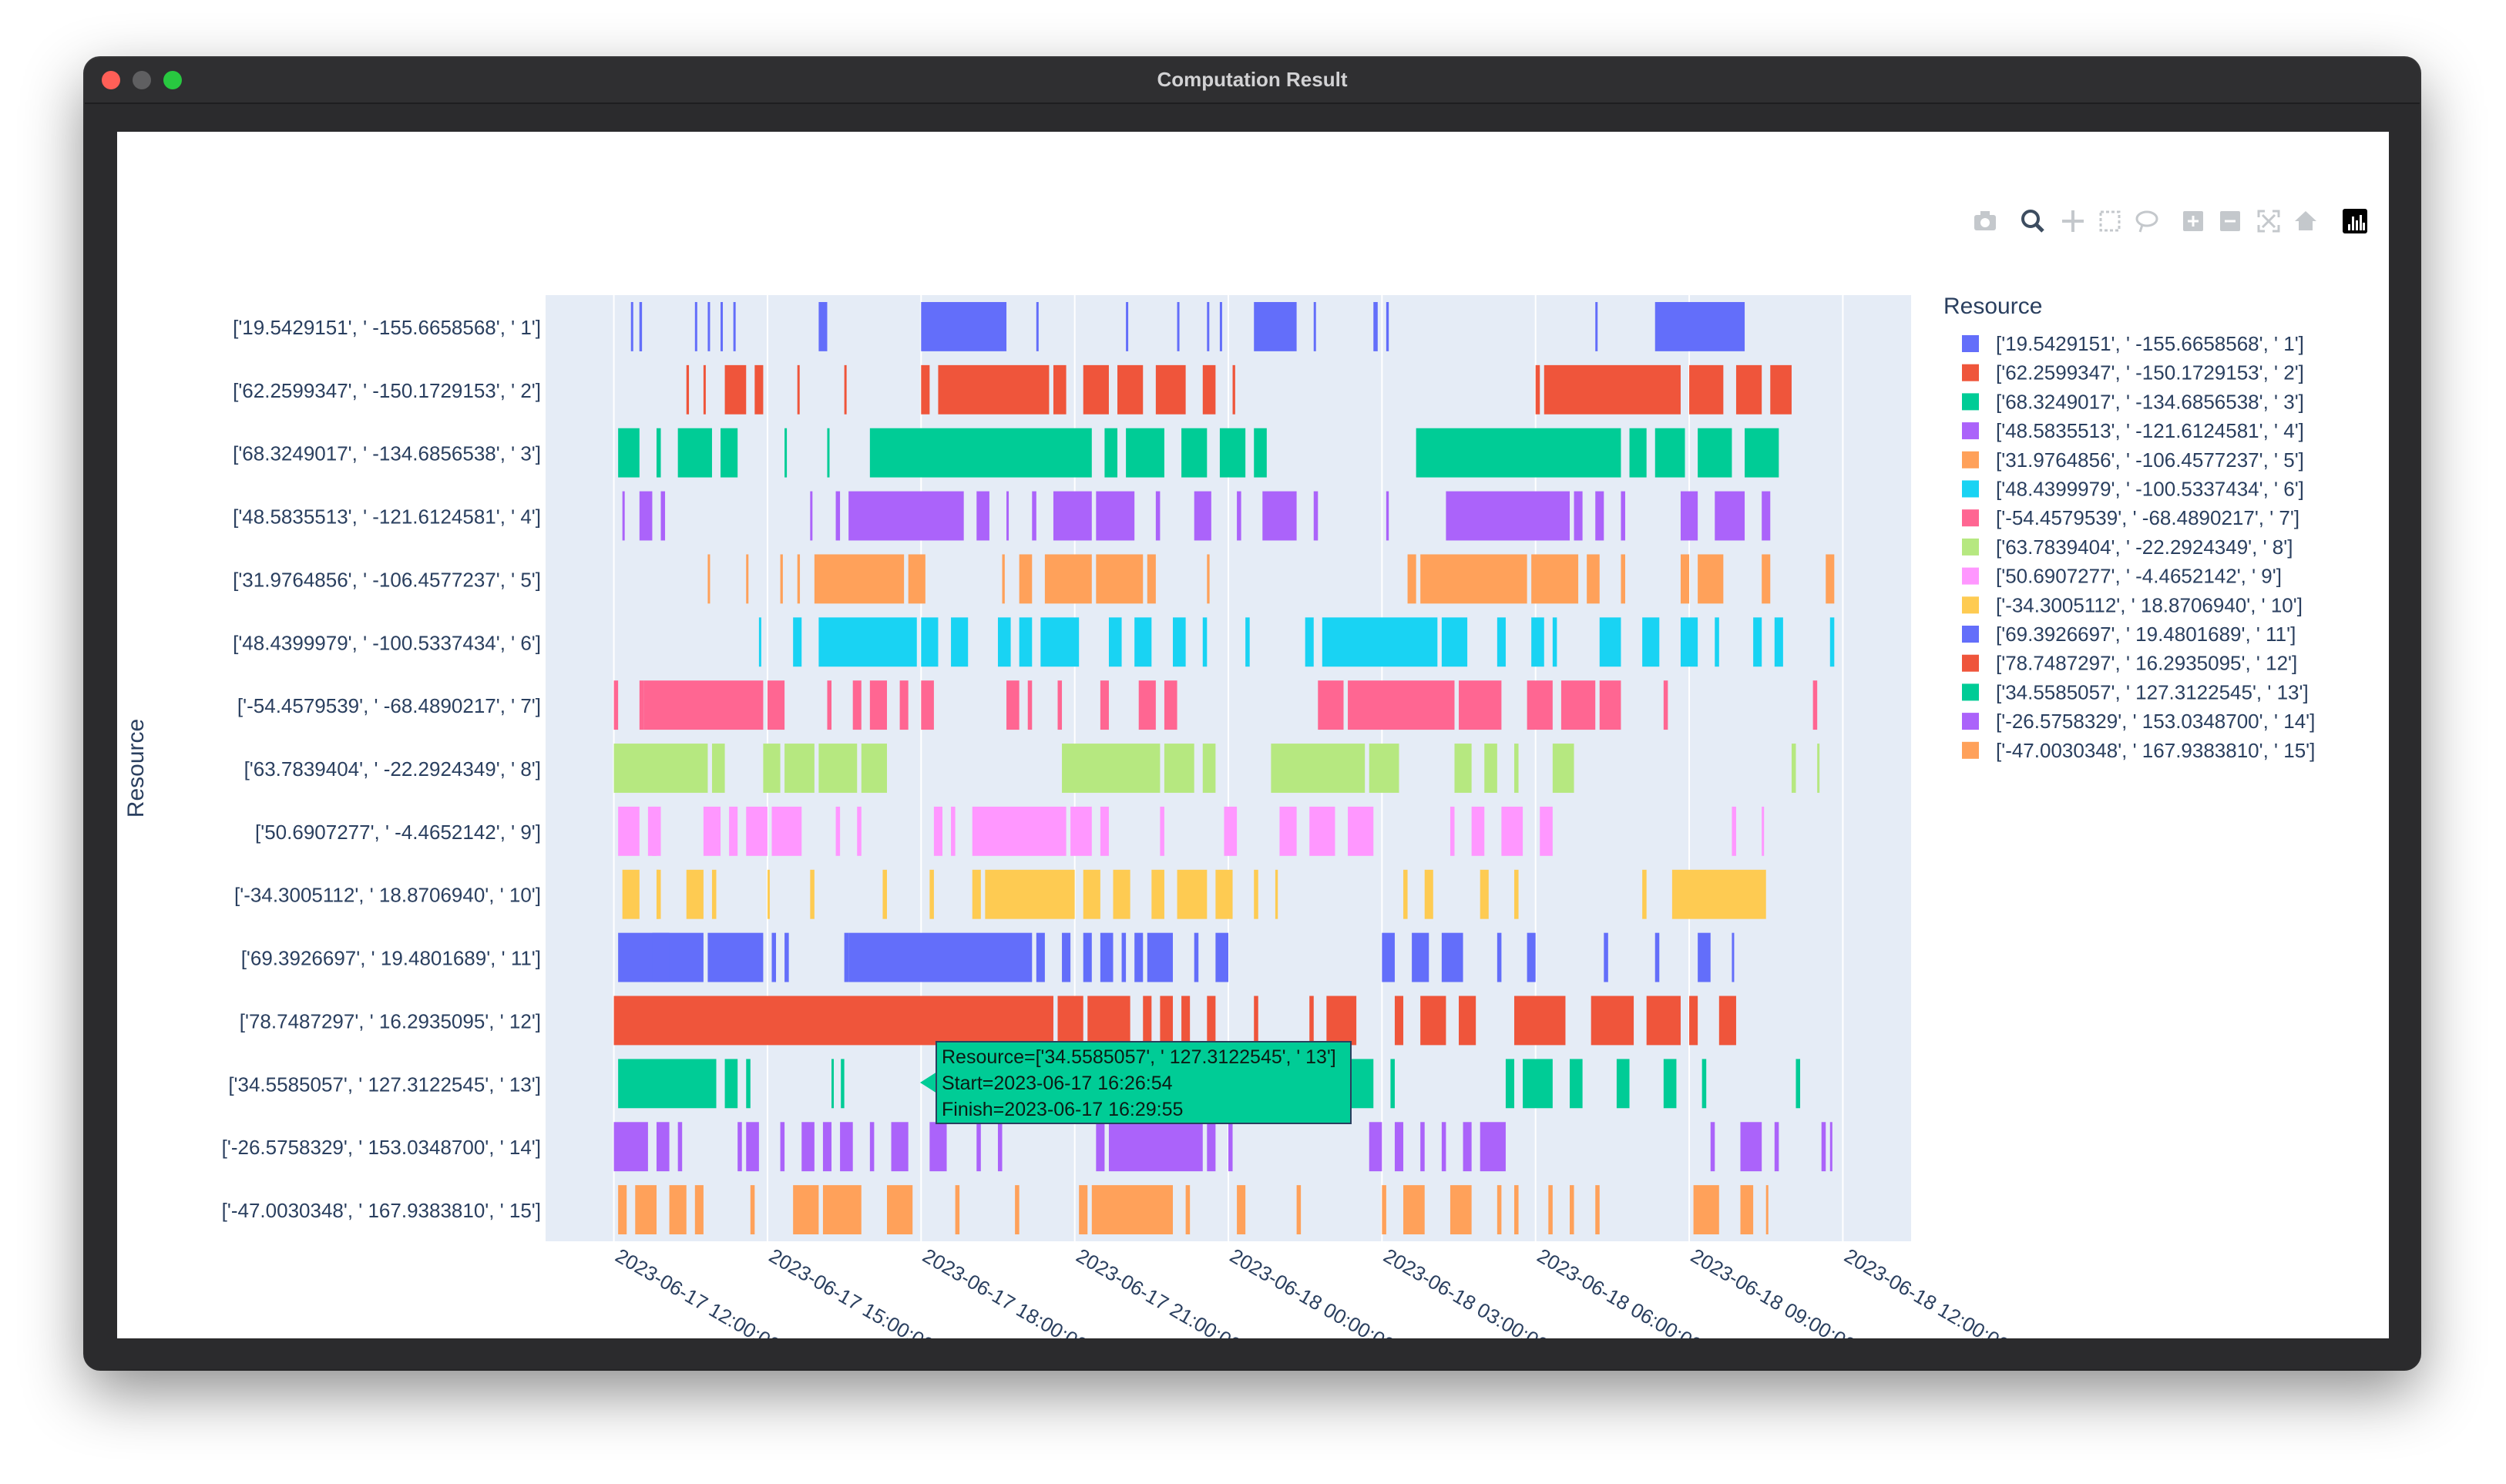 Image resolution: width=2506 pixels, height=1484 pixels. What do you see at coordinates (2150, 490) in the screenshot?
I see `legend-item-label: ['48.4399979', ' -100.5337434', ' 6']` at bounding box center [2150, 490].